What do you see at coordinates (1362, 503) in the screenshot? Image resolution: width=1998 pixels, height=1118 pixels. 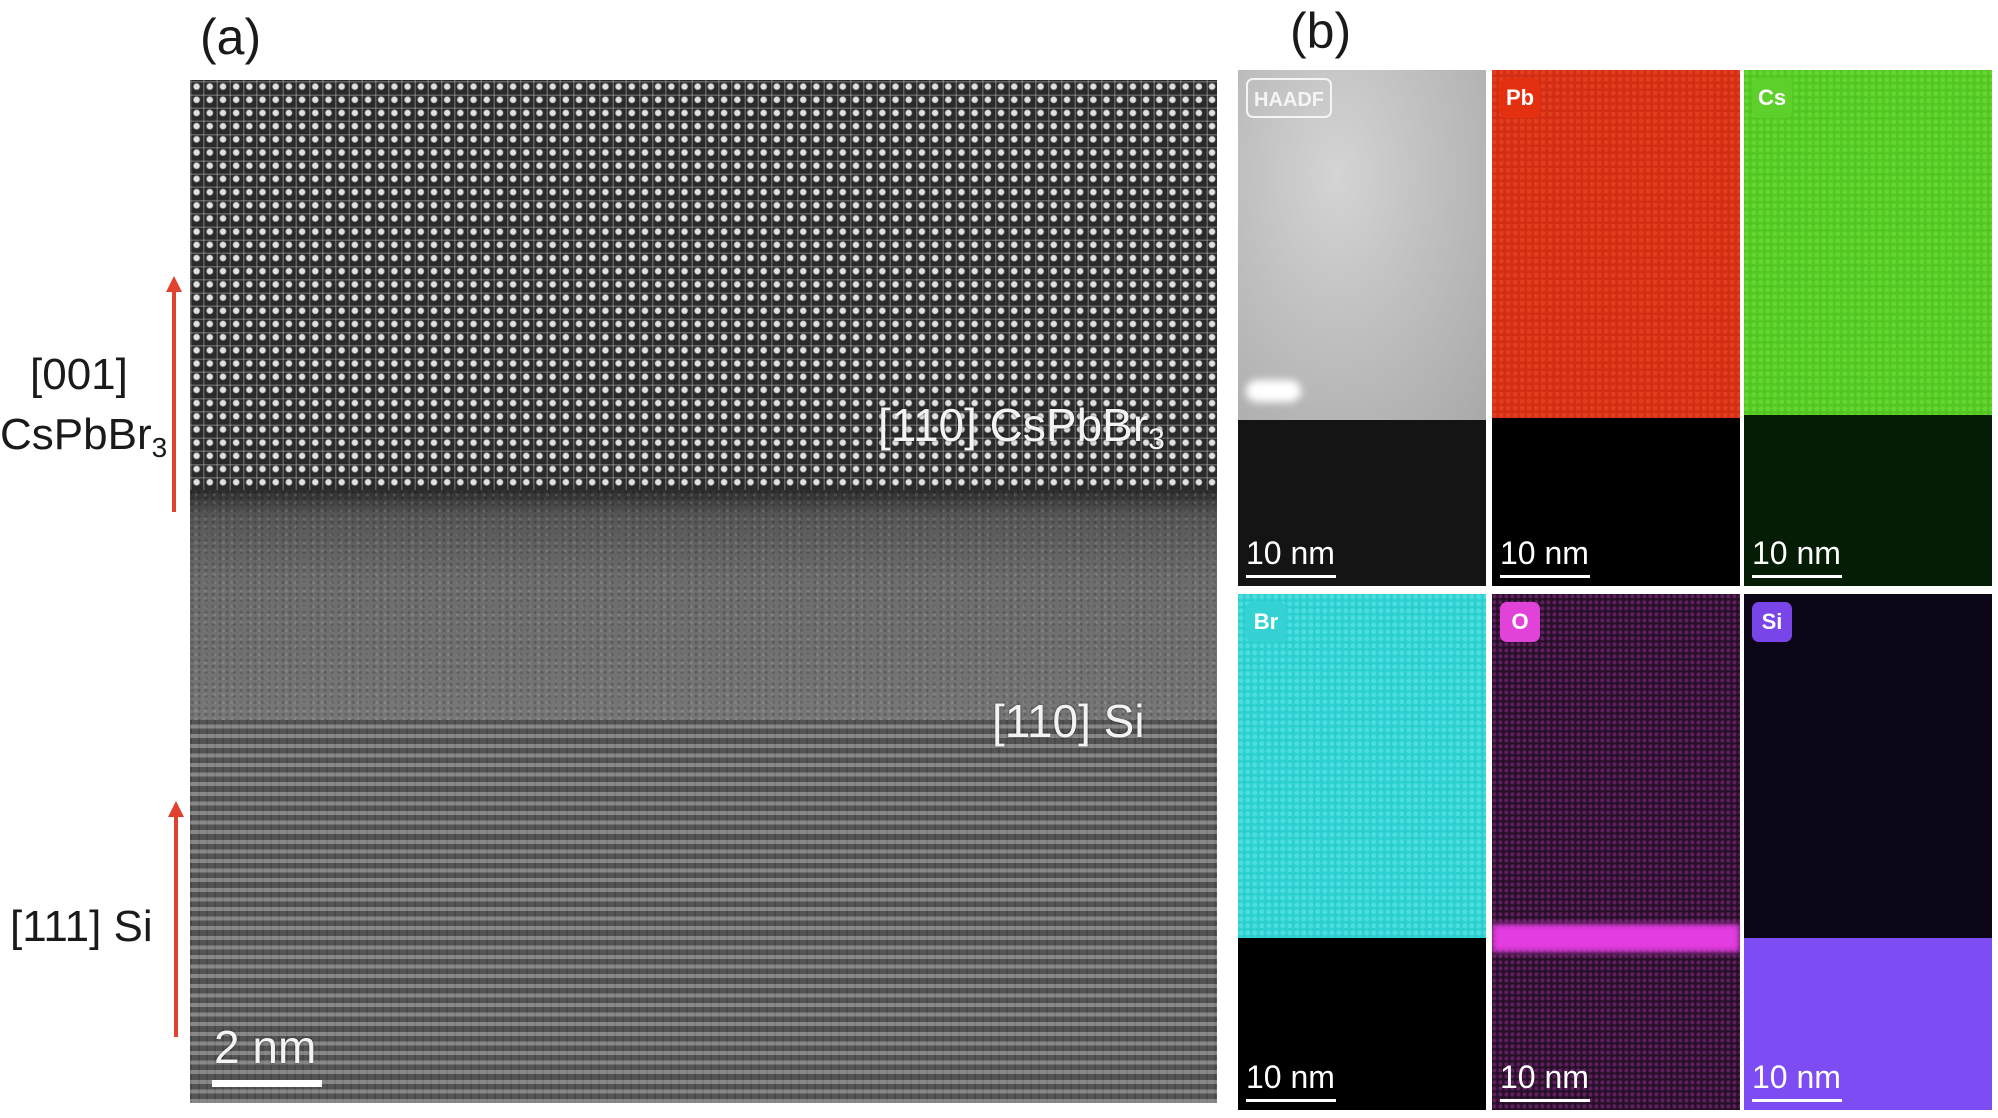 I see `haadf-substrate` at bounding box center [1362, 503].